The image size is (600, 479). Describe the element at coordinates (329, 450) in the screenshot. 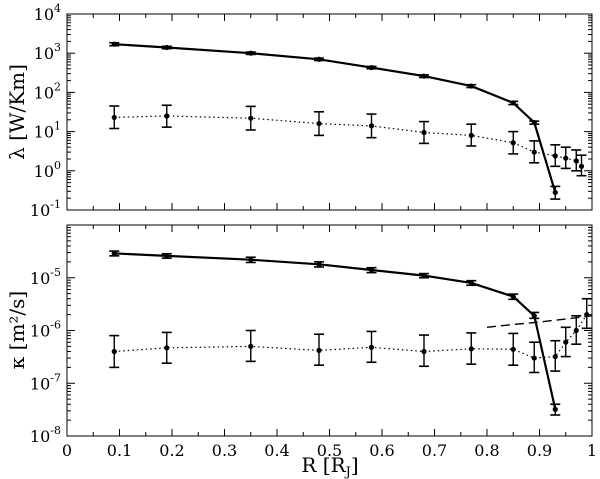

I see `x-tick-label: 0.5` at that location.